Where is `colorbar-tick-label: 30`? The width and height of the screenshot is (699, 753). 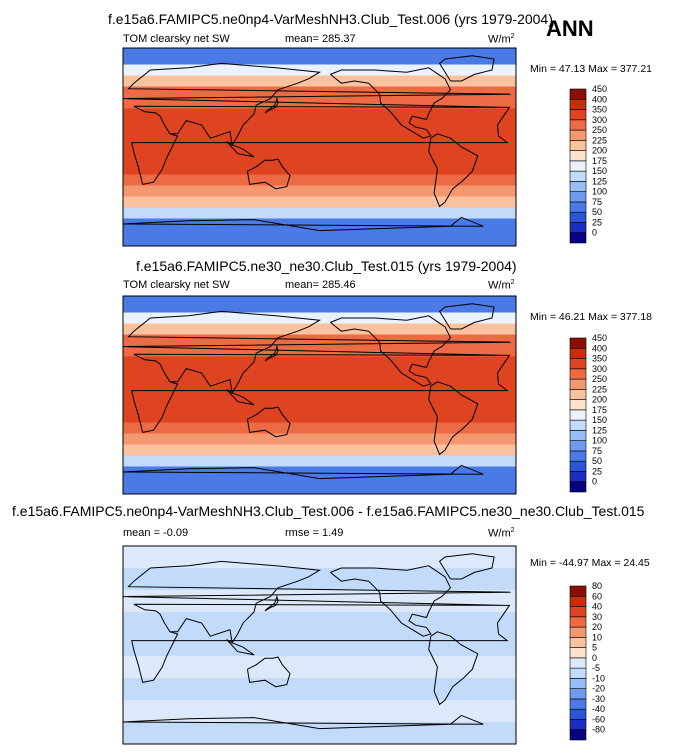
colorbar-tick-label: 30 is located at coordinates (597, 617).